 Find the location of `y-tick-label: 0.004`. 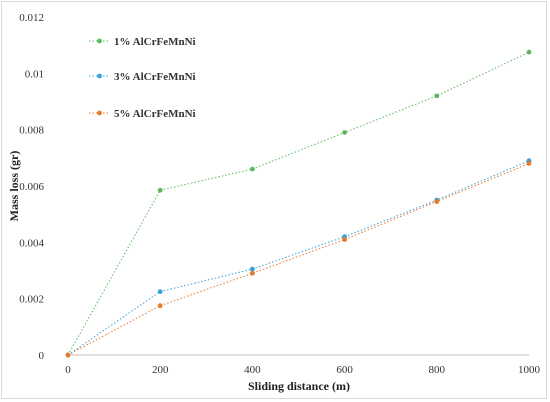

y-tick-label: 0.004 is located at coordinates (31, 243).